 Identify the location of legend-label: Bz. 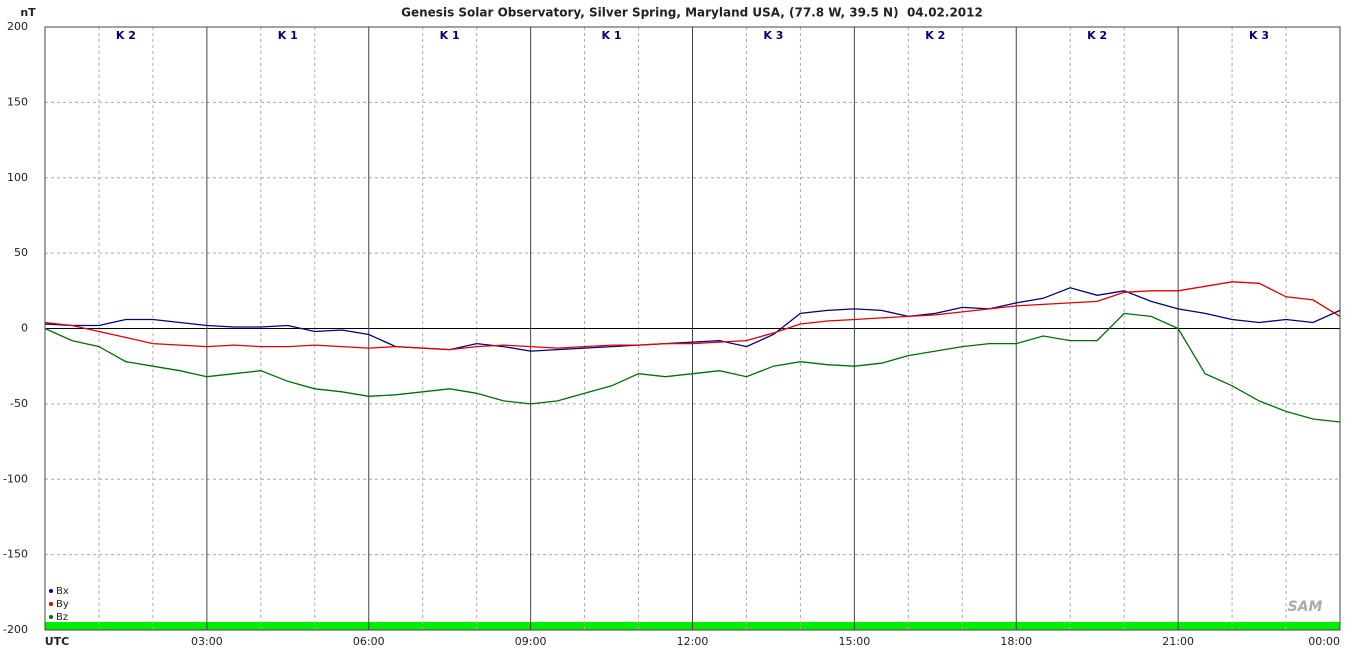
(62, 617).